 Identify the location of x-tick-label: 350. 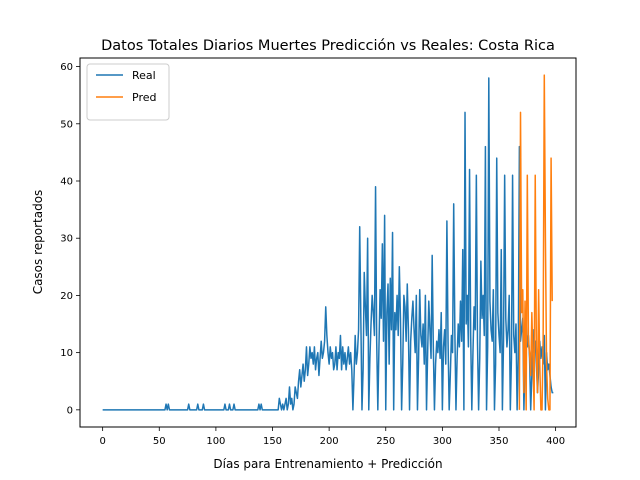
(498, 441).